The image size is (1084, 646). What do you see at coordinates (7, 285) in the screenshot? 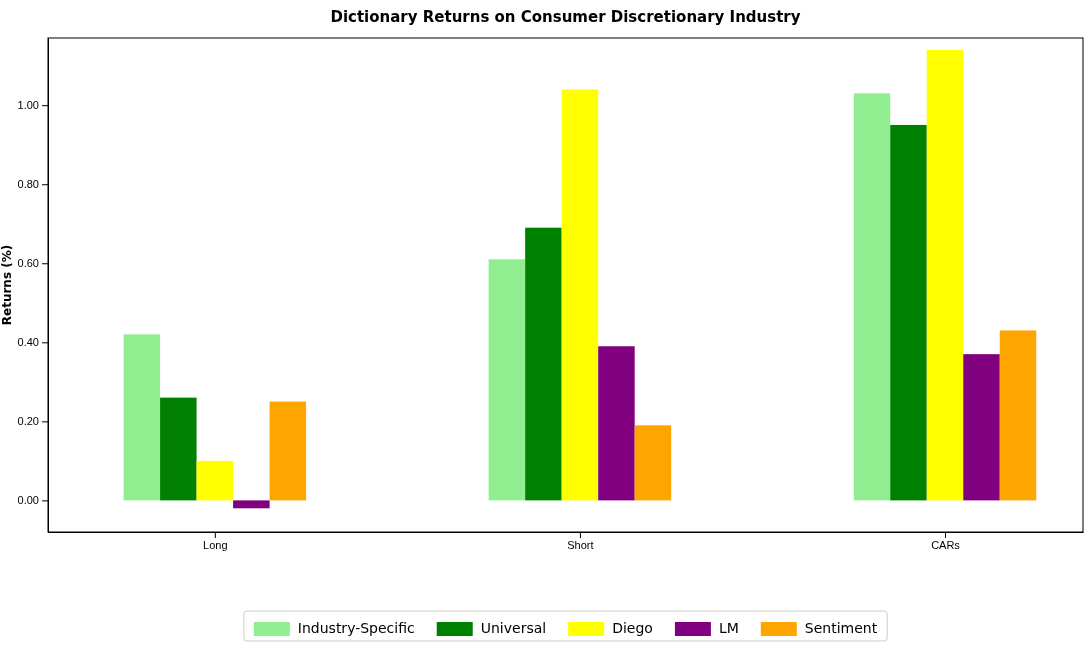
I see `y-axis-title: Returns (%)` at bounding box center [7, 285].